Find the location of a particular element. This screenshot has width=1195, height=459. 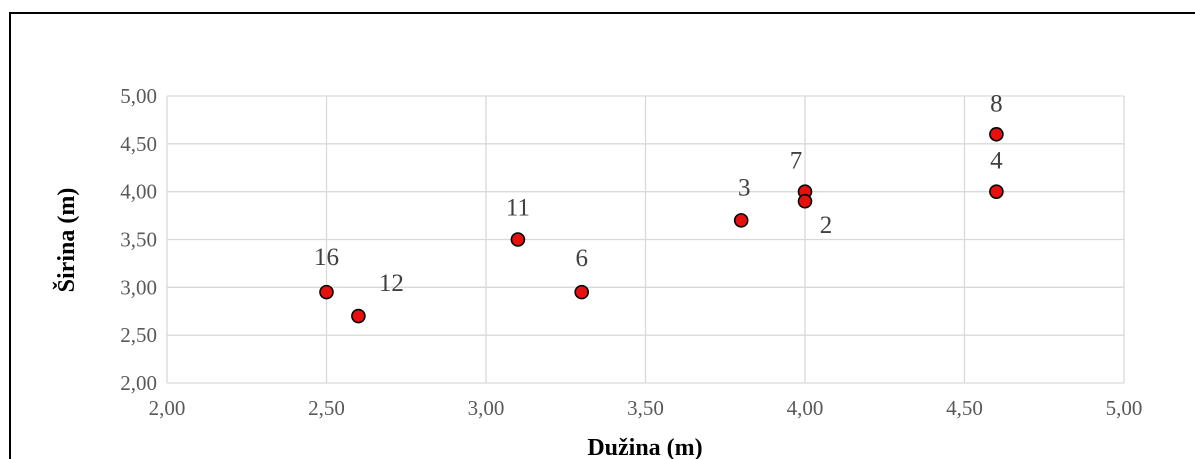

x-tick-label: 3,00 is located at coordinates (486, 408).